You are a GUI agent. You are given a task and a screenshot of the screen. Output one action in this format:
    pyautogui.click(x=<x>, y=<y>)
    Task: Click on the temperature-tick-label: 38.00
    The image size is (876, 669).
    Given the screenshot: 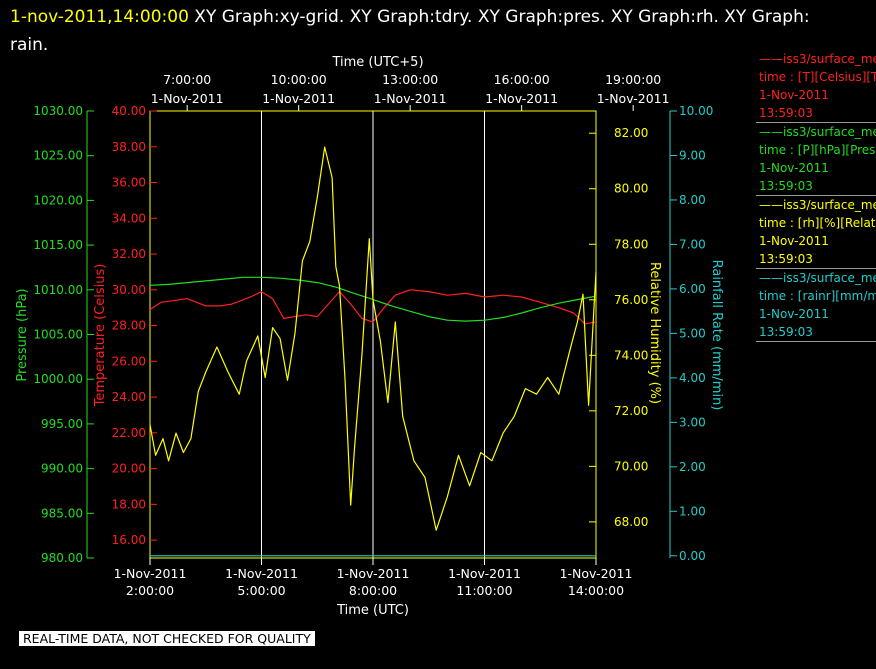 What is the action you would take?
    pyautogui.click(x=129, y=147)
    